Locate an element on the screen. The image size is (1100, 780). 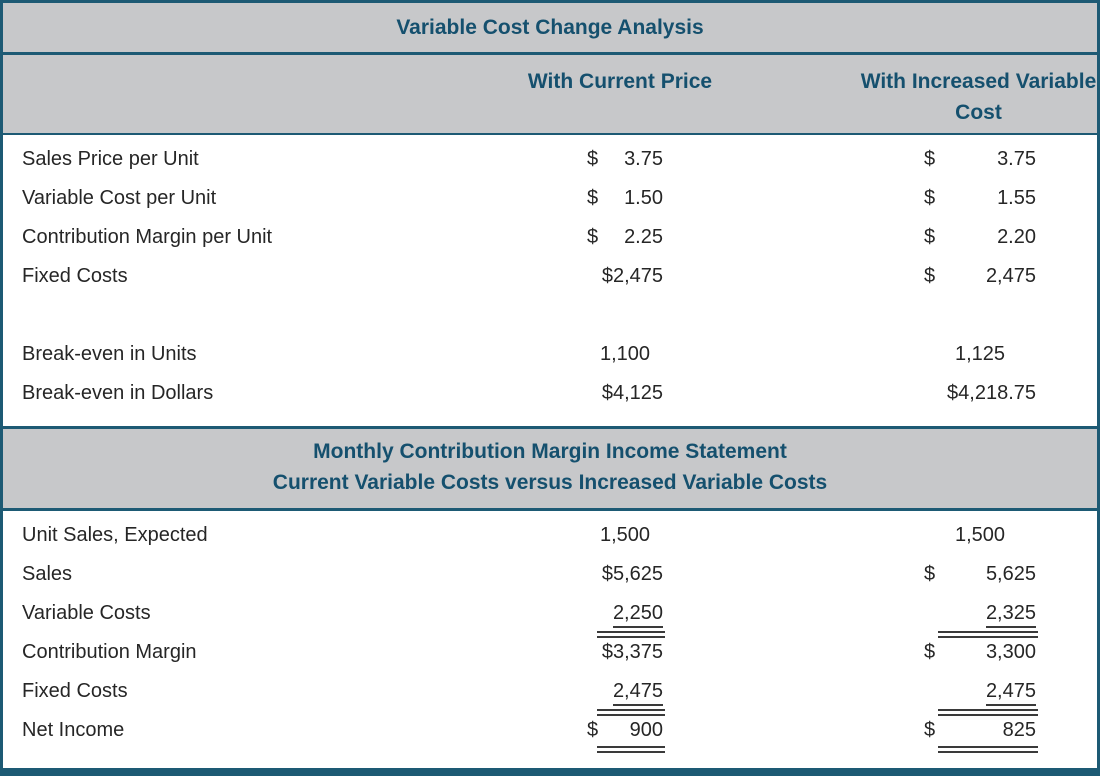
amount-cell-c1: $4,125 is located at coordinates (620, 397).